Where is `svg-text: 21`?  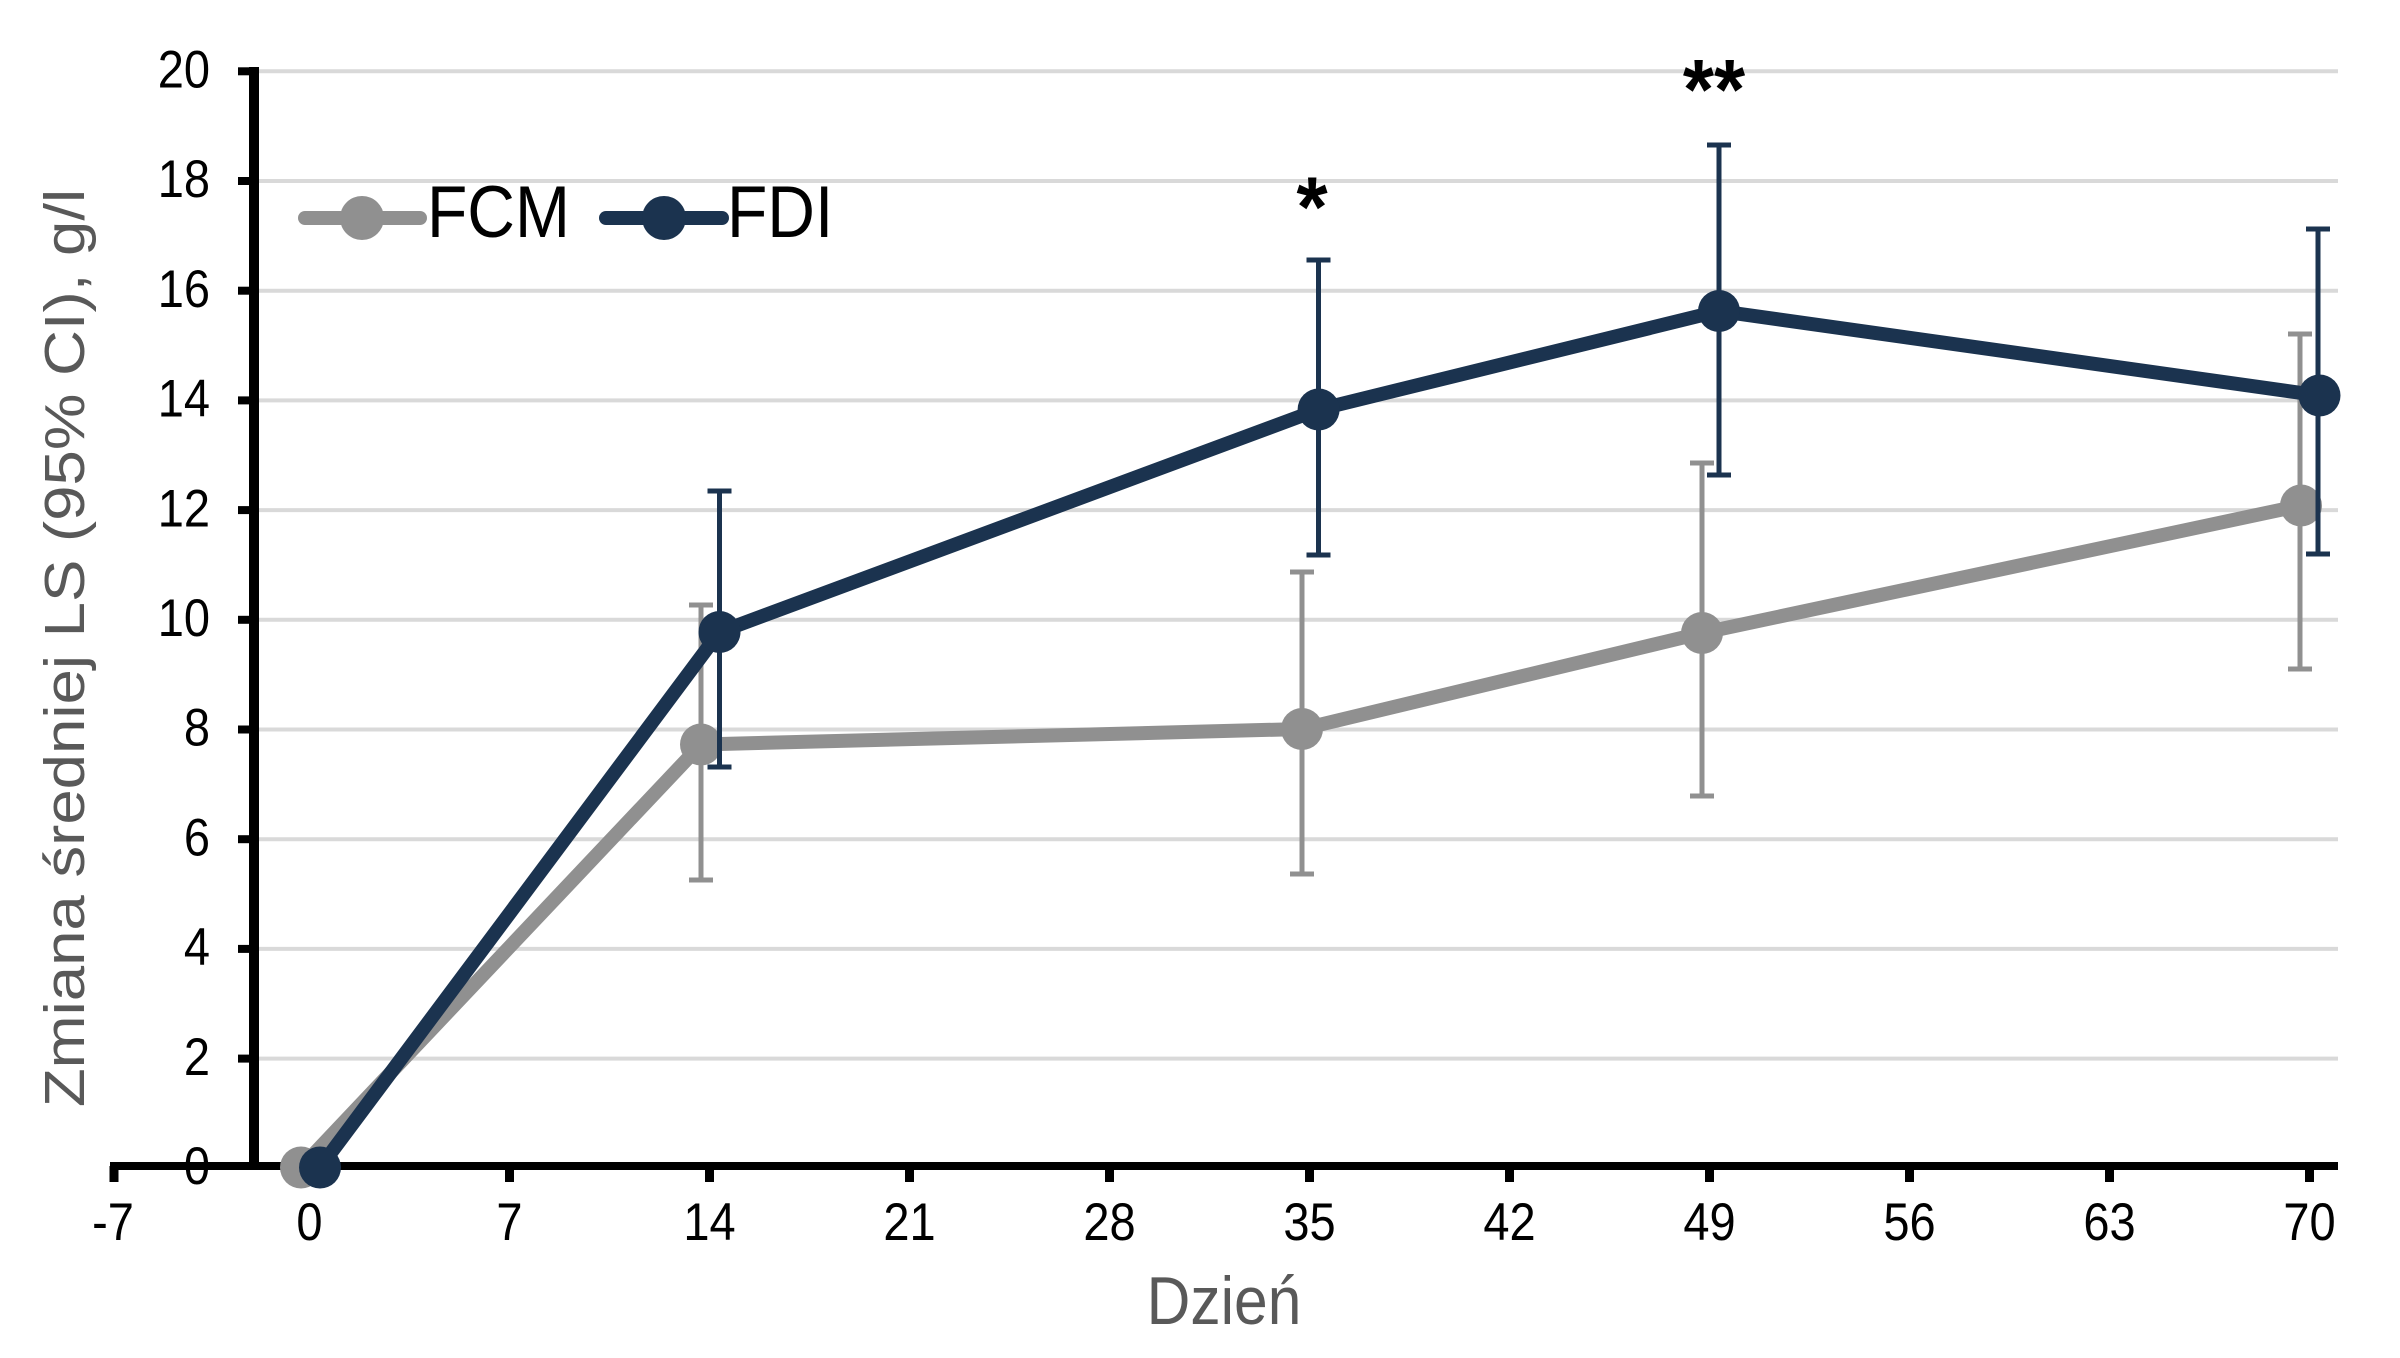 svg-text: 21 is located at coordinates (909, 1222).